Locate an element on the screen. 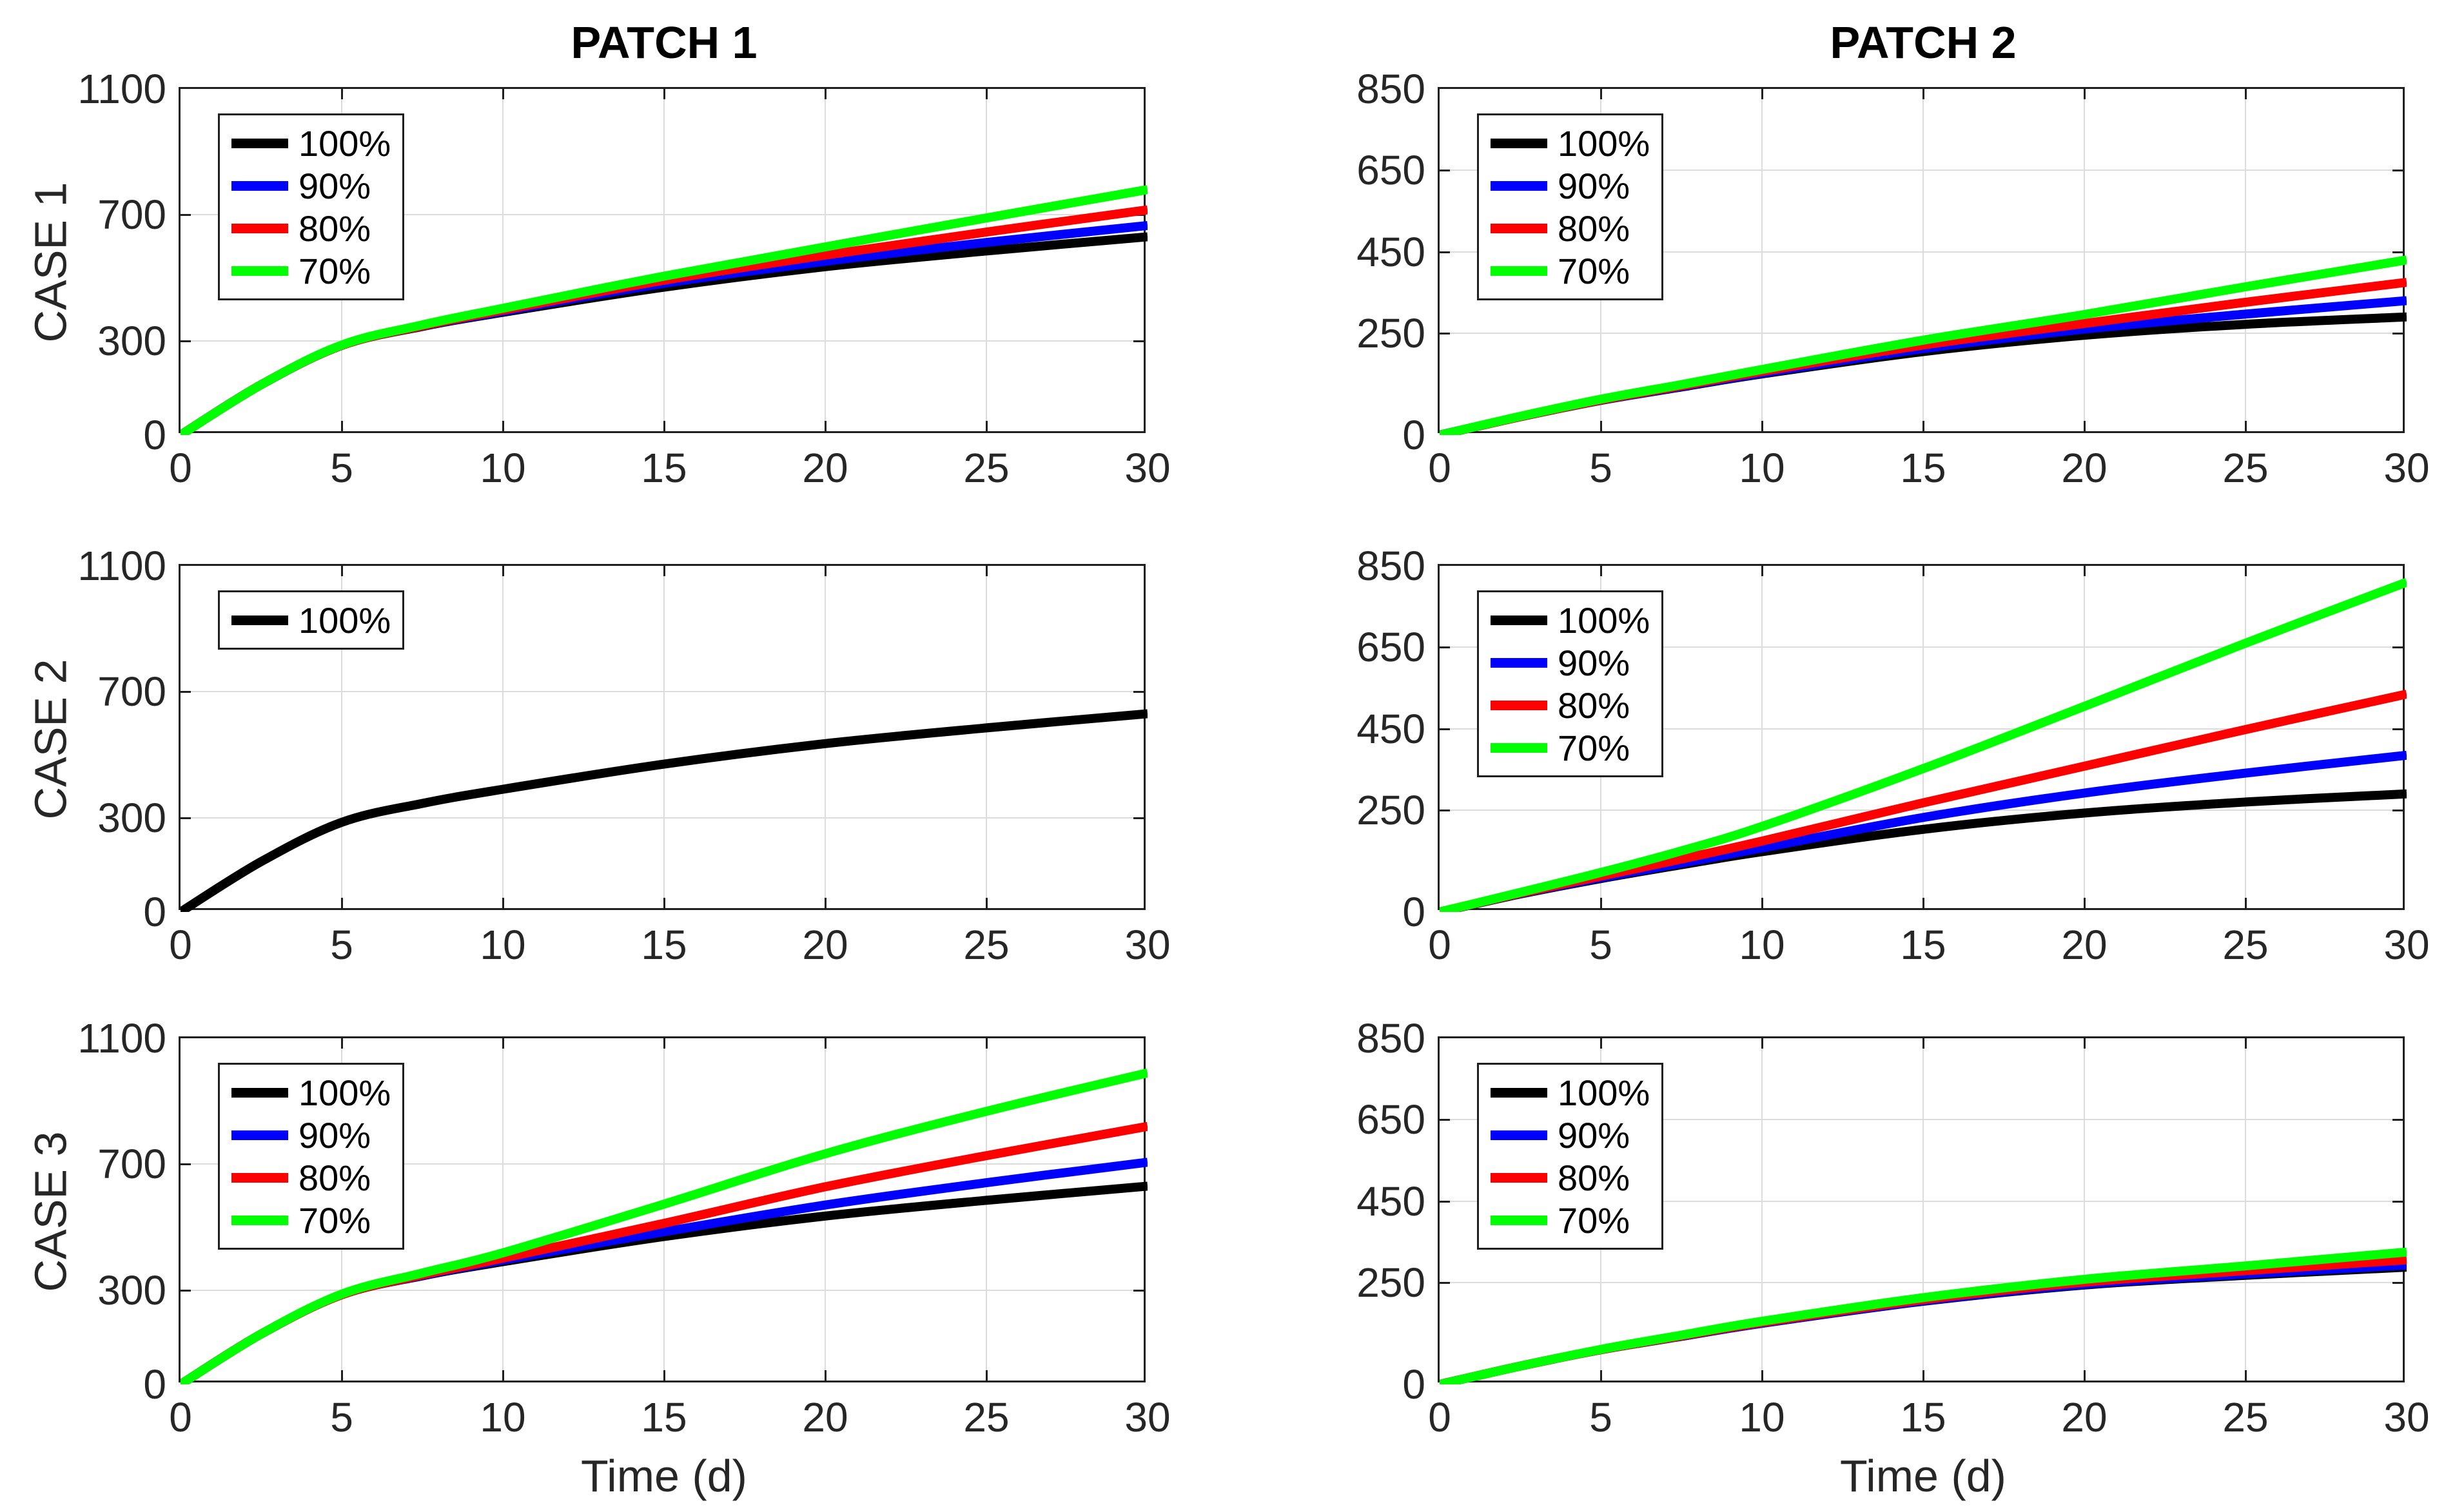 Image resolution: width=2455 pixels, height=1512 pixels. curves-case3-patch2 is located at coordinates (1924, 1315).